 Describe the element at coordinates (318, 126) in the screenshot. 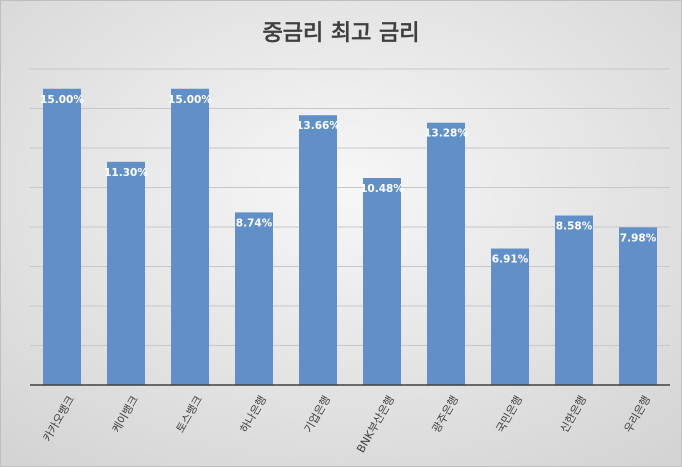

I see `value-label: 13.66%` at that location.